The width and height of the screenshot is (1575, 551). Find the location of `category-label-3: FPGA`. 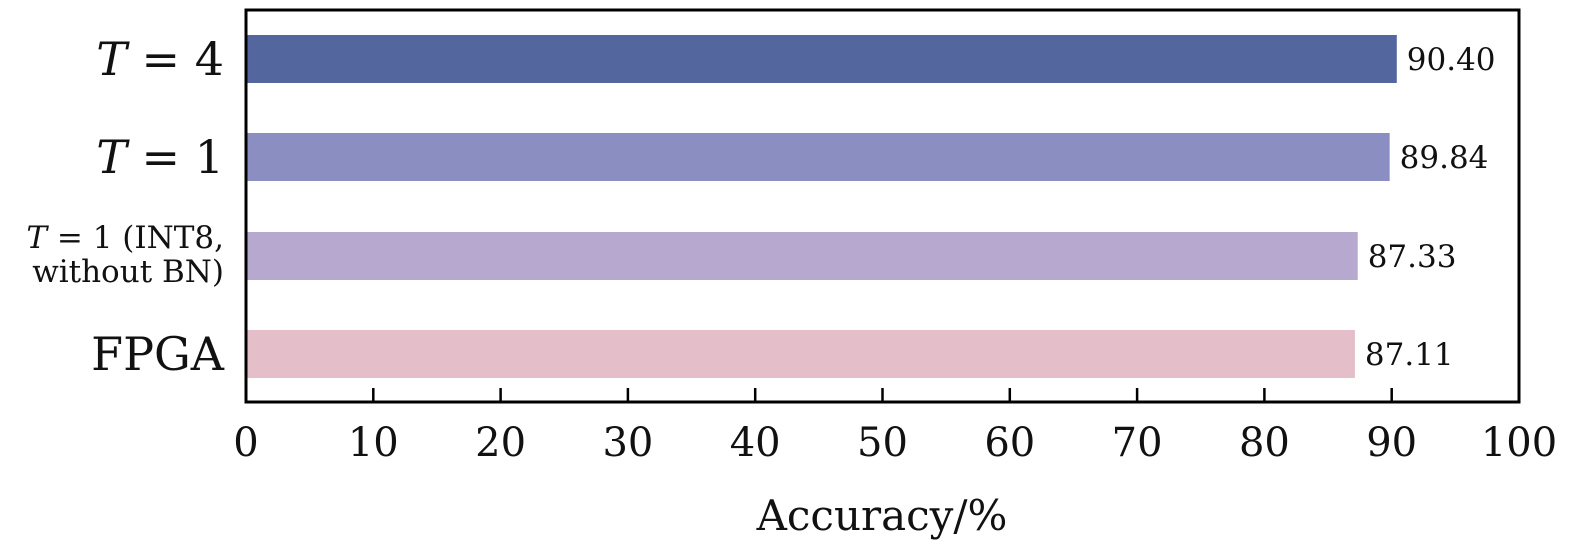

category-label-3: FPGA is located at coordinates (158, 354).